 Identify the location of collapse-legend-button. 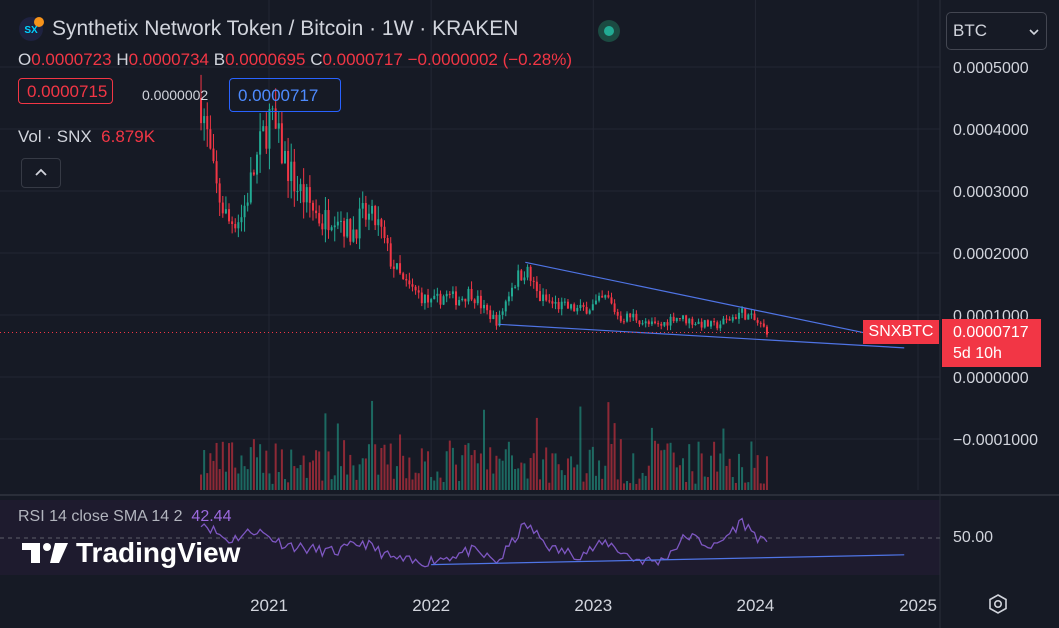
(41, 173).